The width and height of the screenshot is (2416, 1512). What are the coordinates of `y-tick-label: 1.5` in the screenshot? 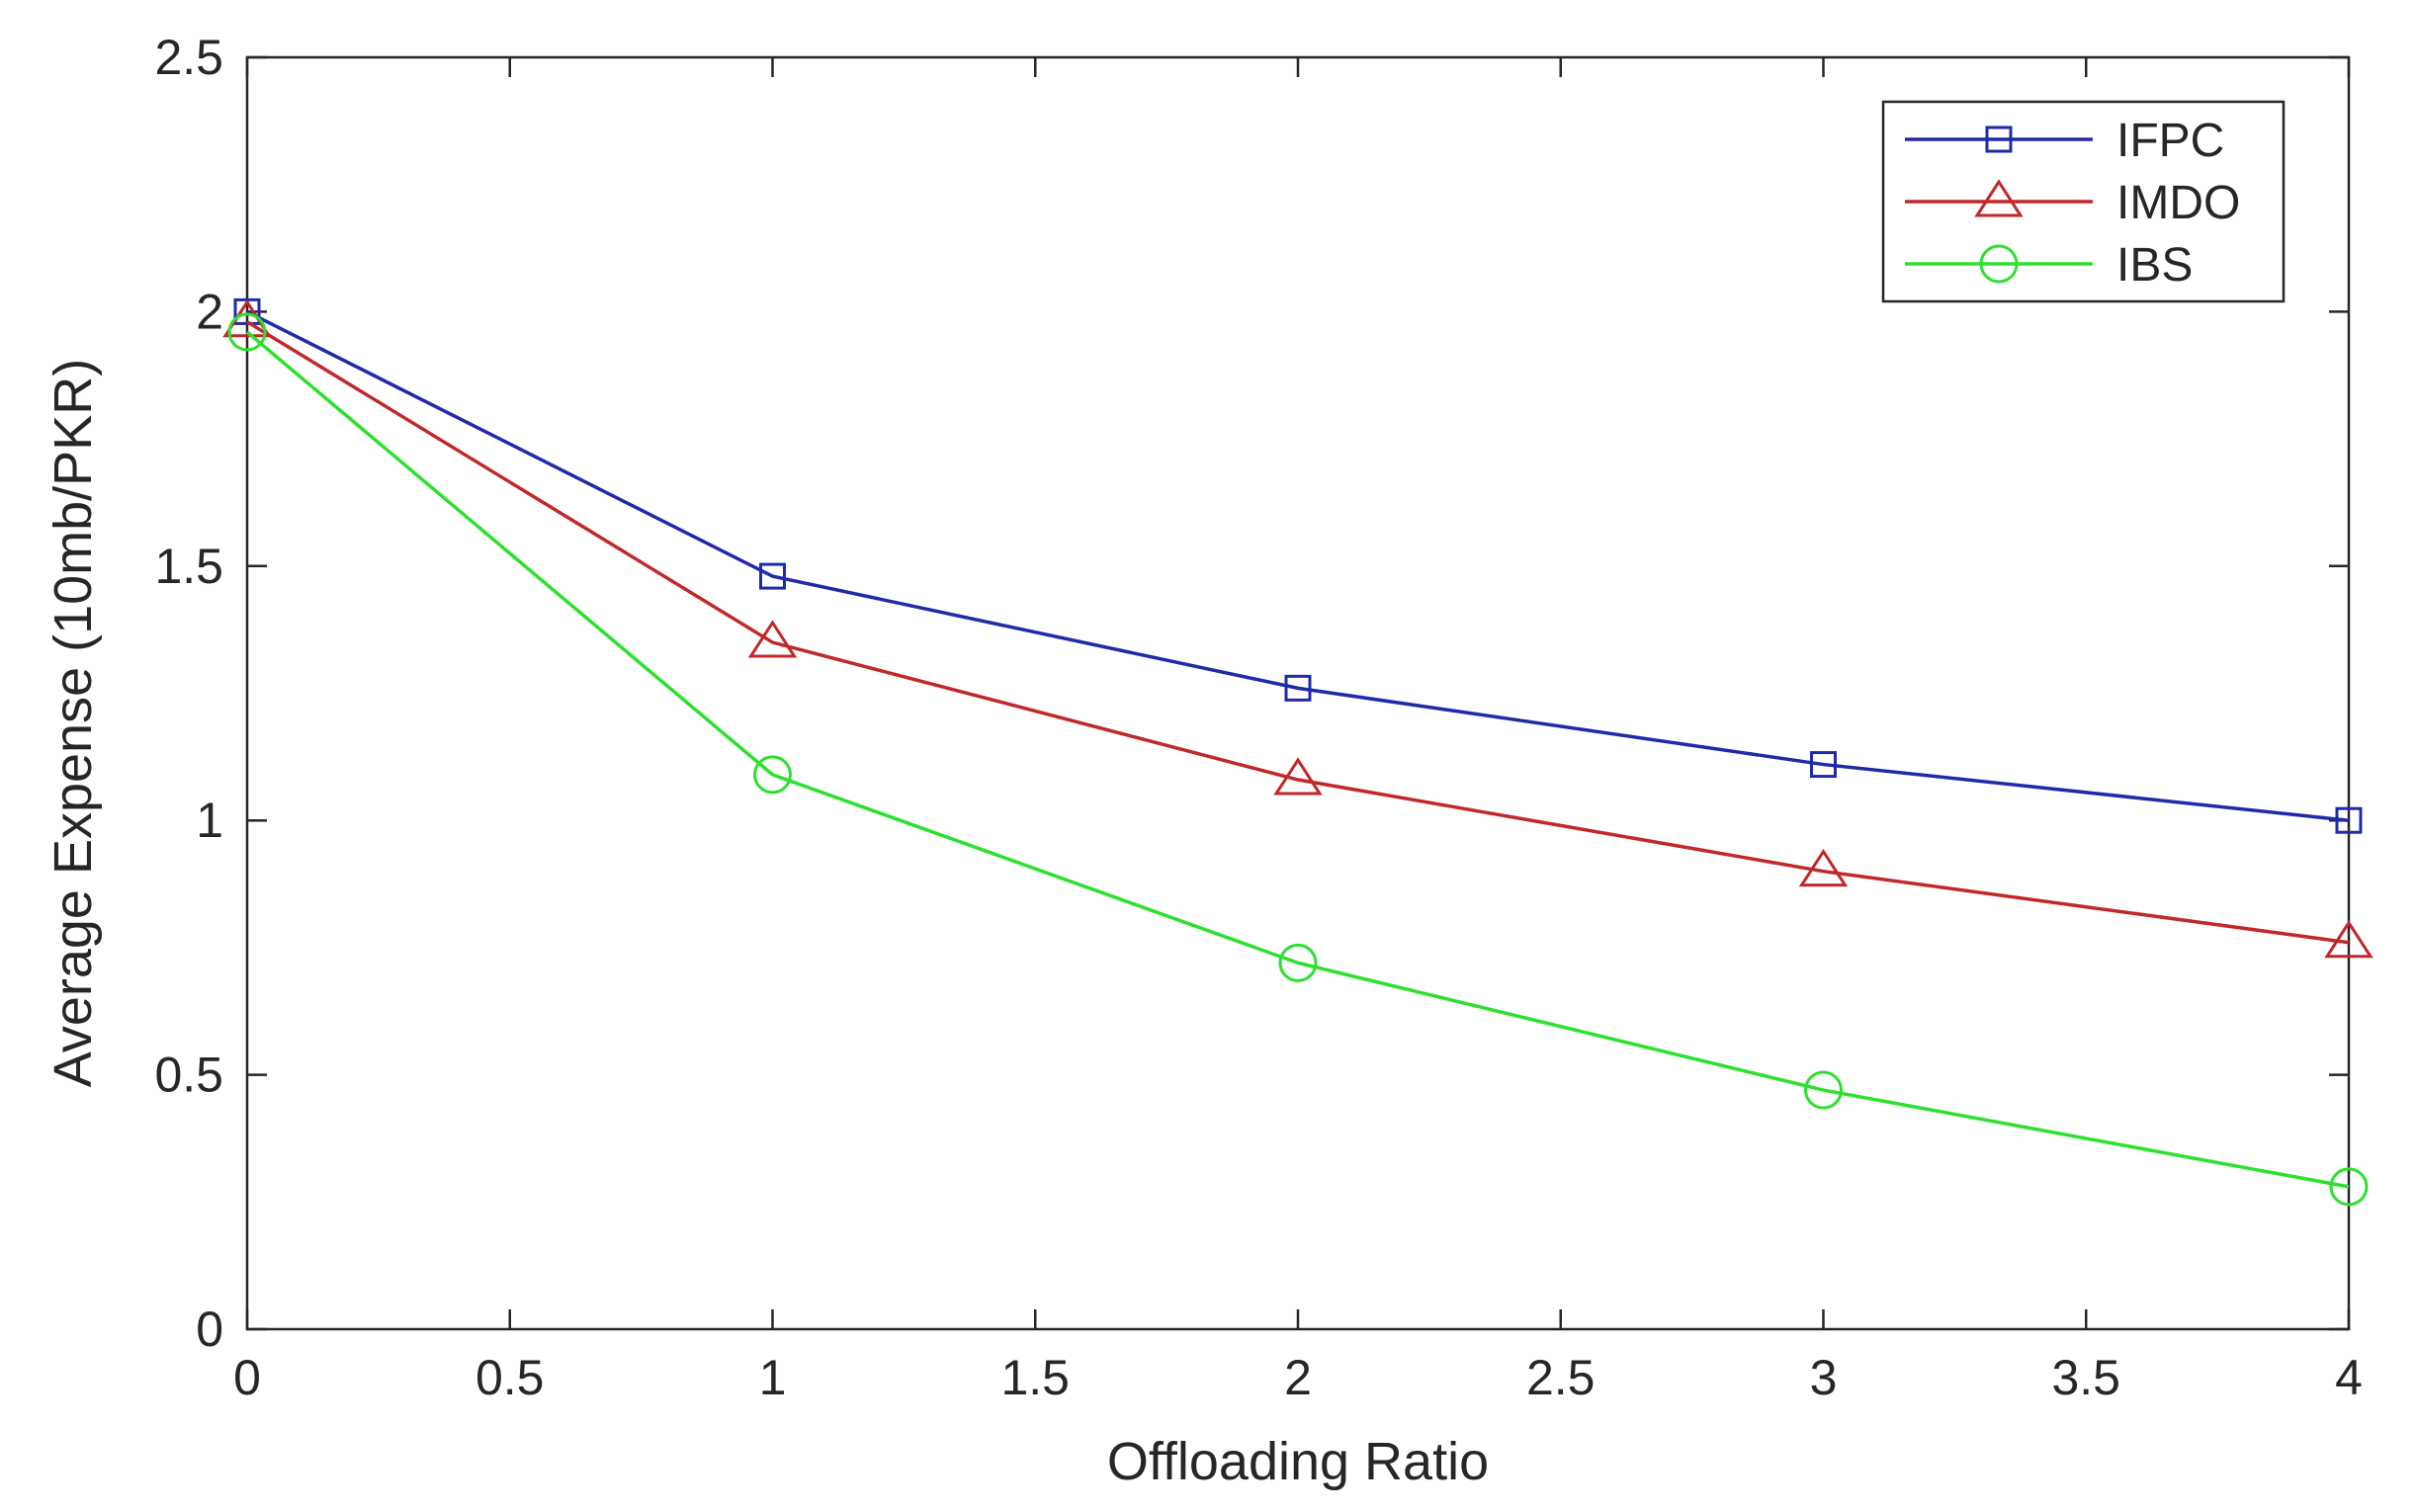 It's located at (188, 566).